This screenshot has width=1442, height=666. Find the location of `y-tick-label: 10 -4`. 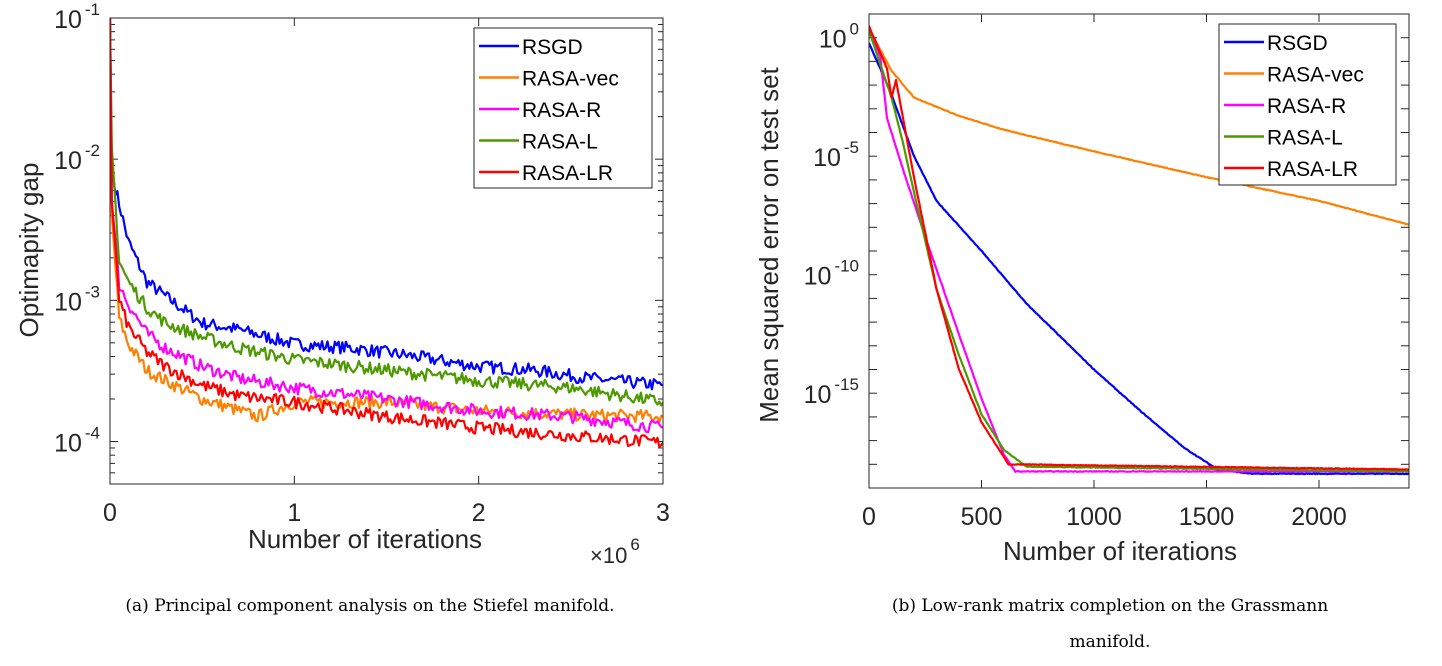

y-tick-label: 10 -4 is located at coordinates (77, 441).